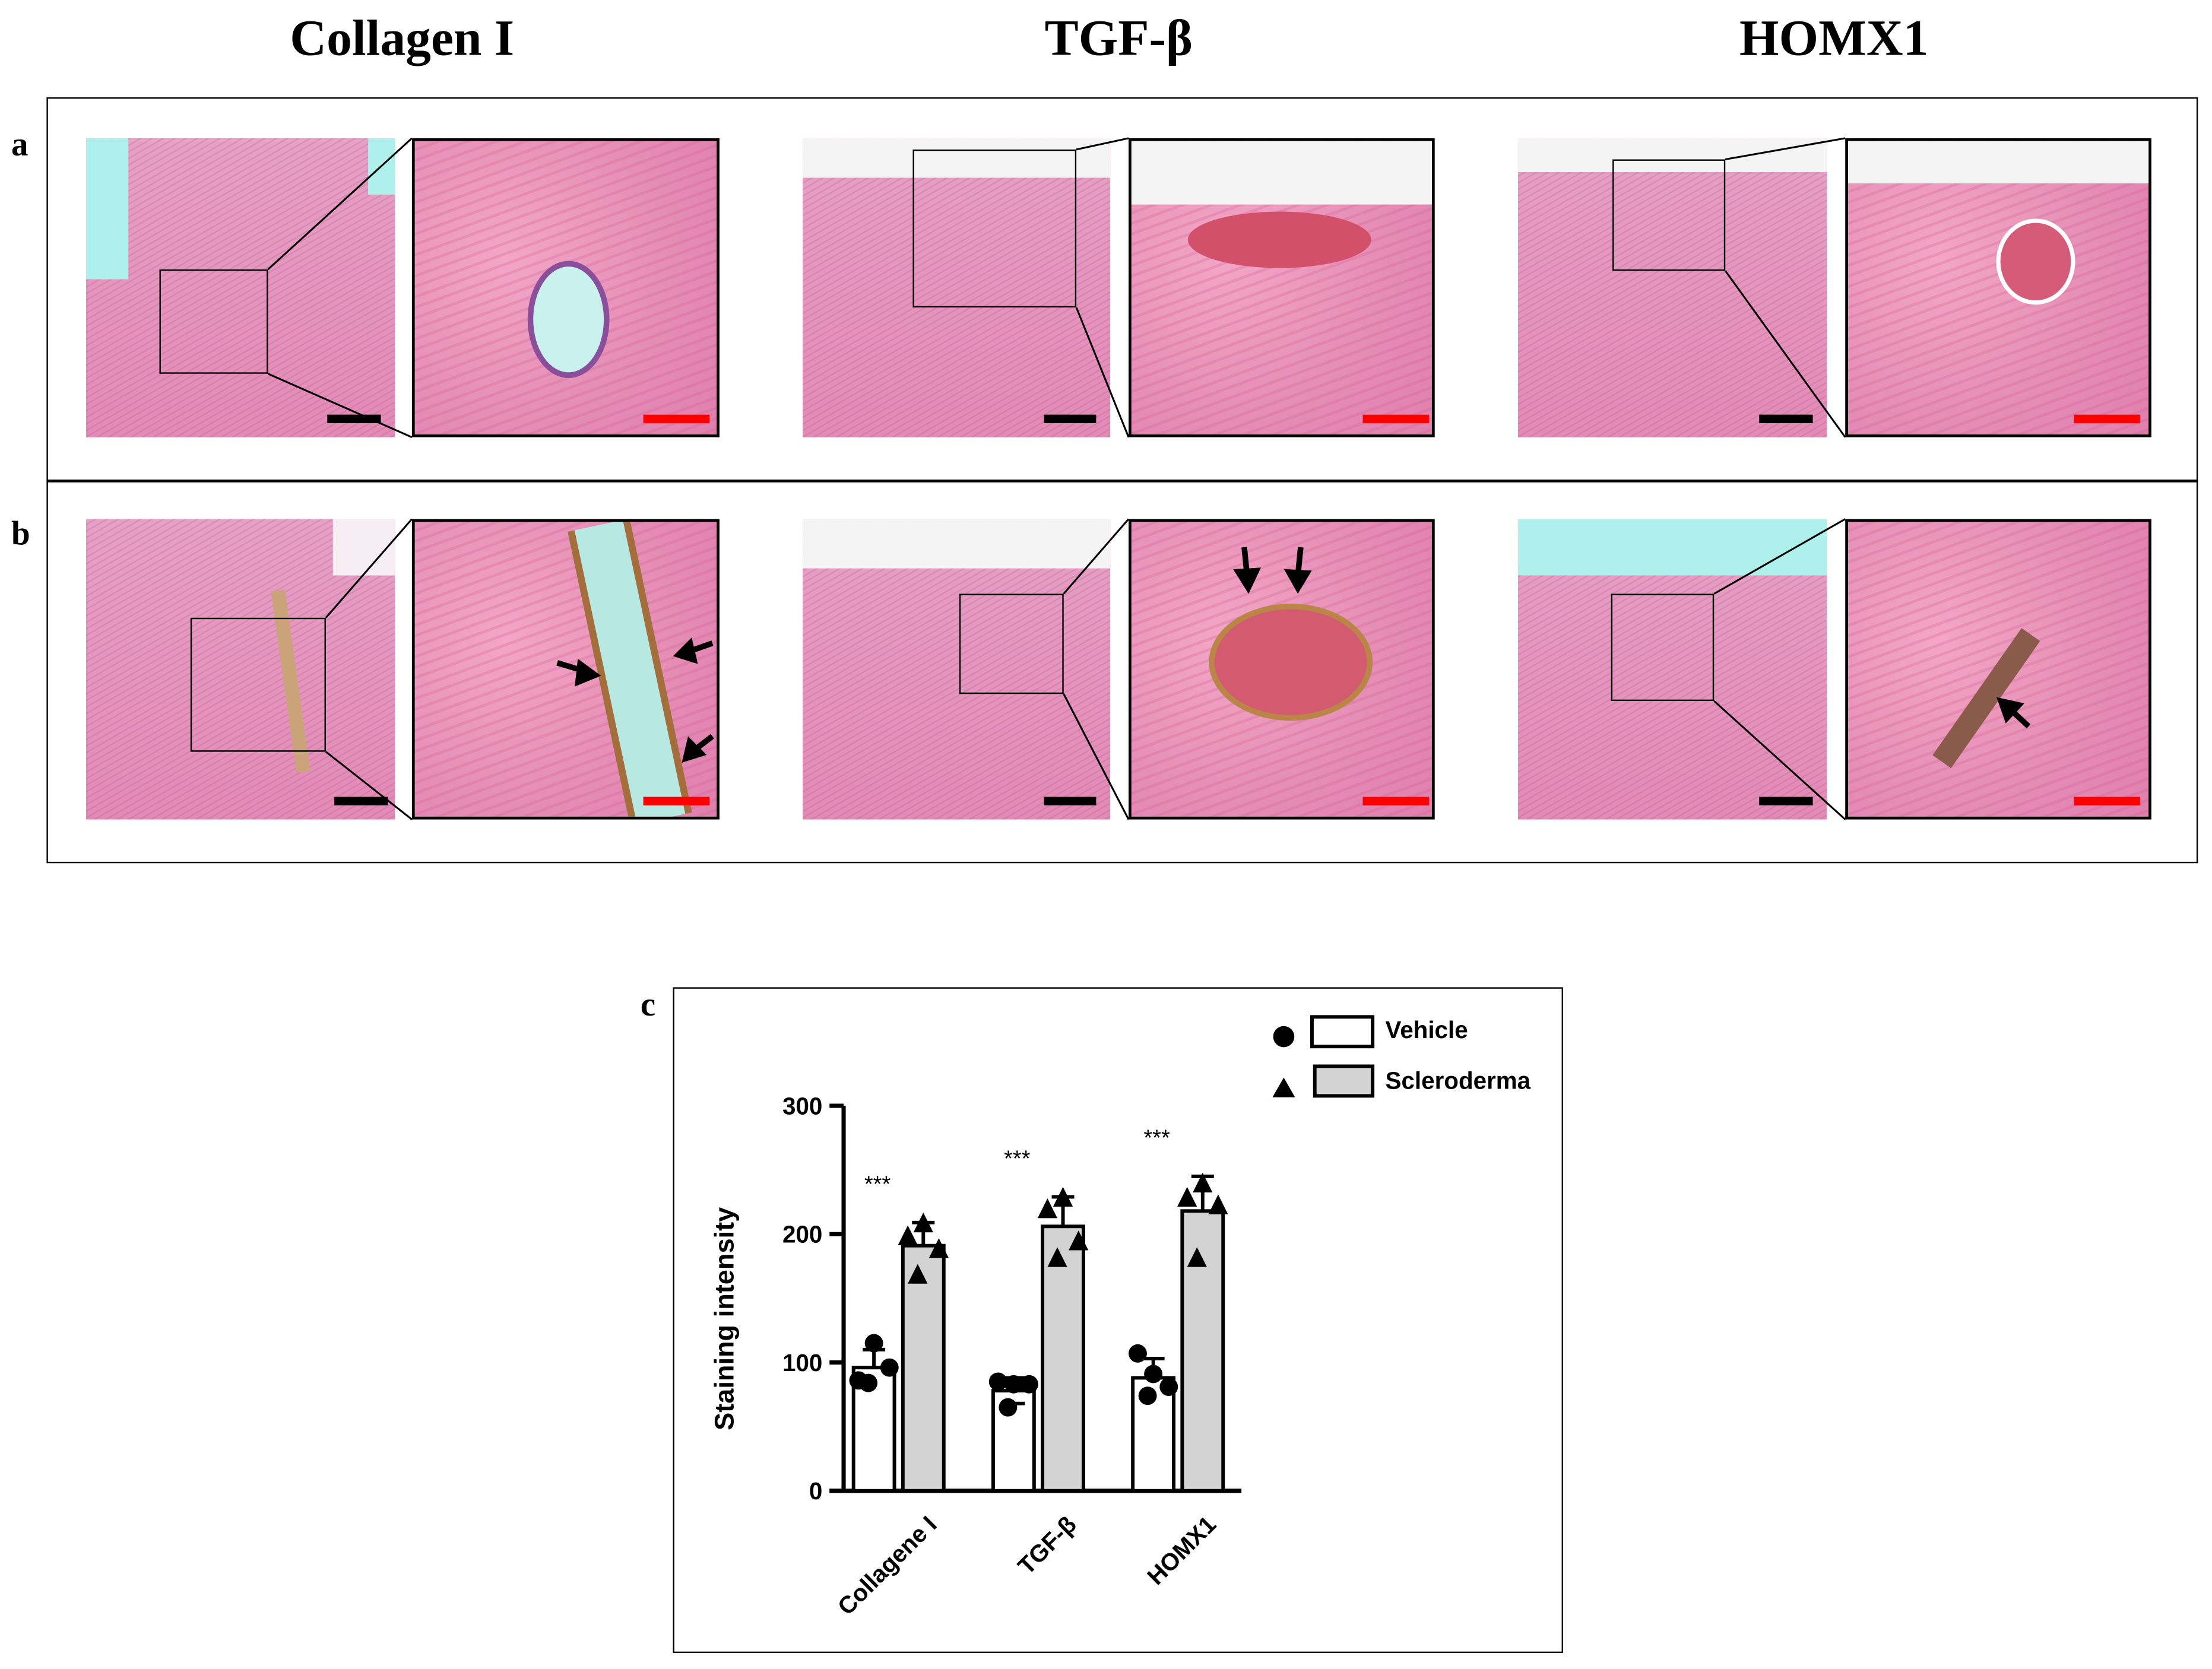 Image resolution: width=2212 pixels, height=1669 pixels. I want to click on micrograph-b-collagen-high, so click(565, 669).